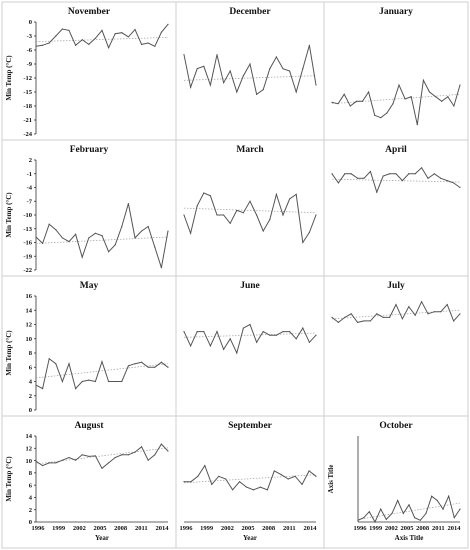 This screenshot has height=550, width=470. What do you see at coordinates (396, 426) in the screenshot?
I see `chart-title: October` at bounding box center [396, 426].